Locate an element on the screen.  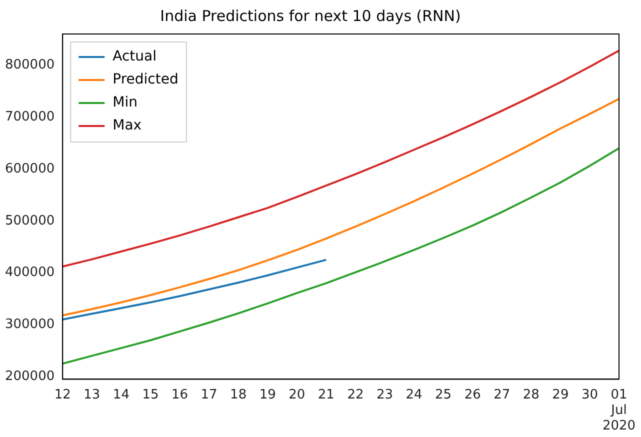
x-tick-label: 16 is located at coordinates (179, 394).